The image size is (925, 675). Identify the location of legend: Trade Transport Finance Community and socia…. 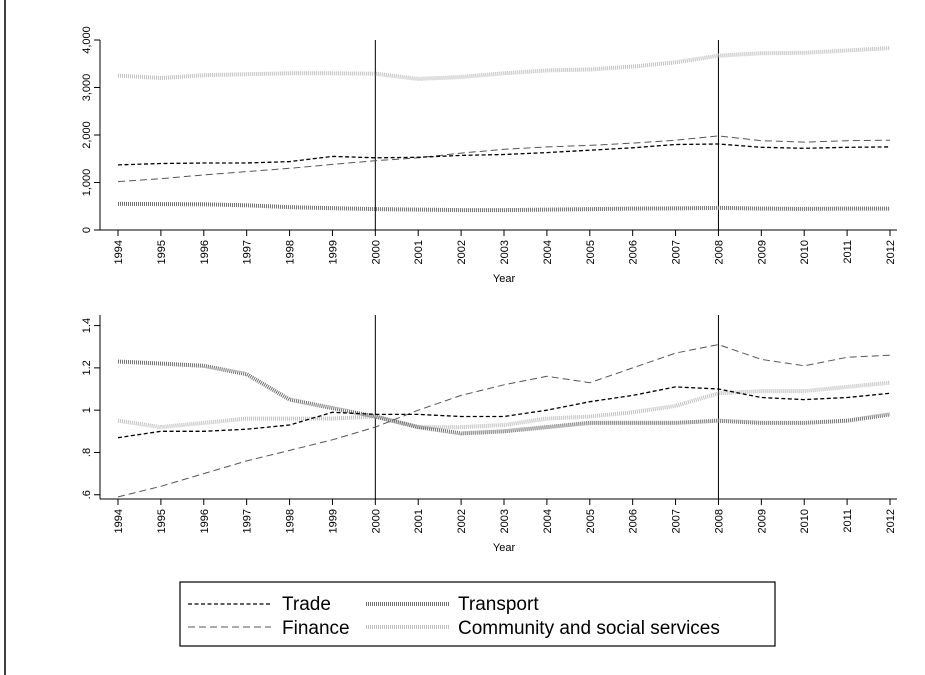
(477, 614).